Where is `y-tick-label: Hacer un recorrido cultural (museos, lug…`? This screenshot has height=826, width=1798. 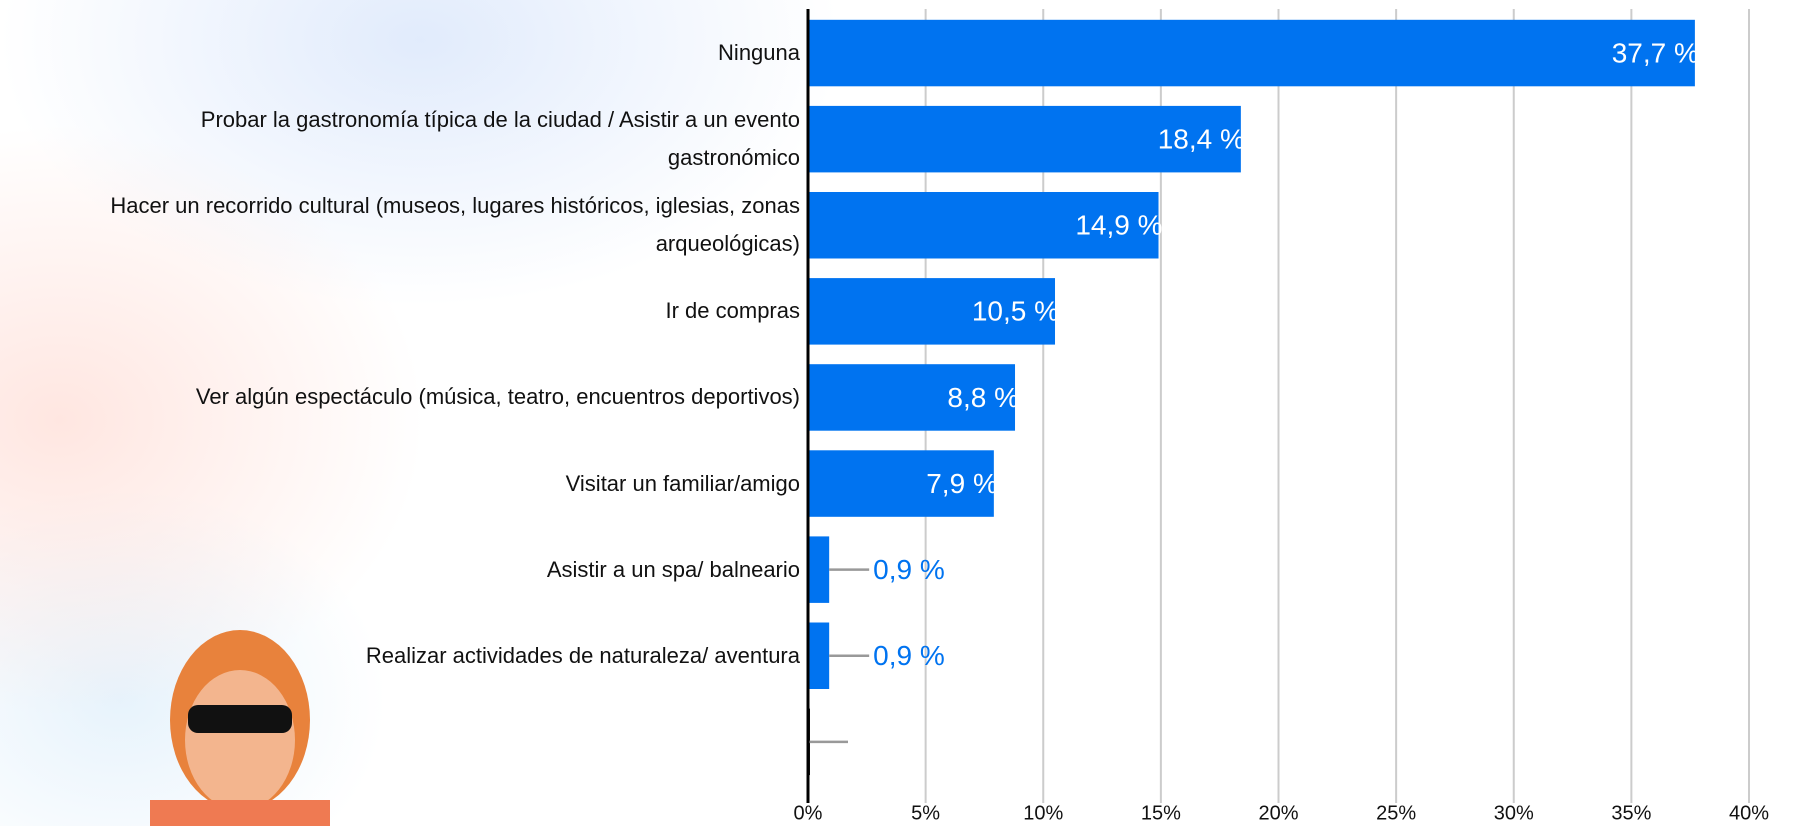 y-tick-label: Hacer un recorrido cultural (museos, lug… is located at coordinates (455, 225).